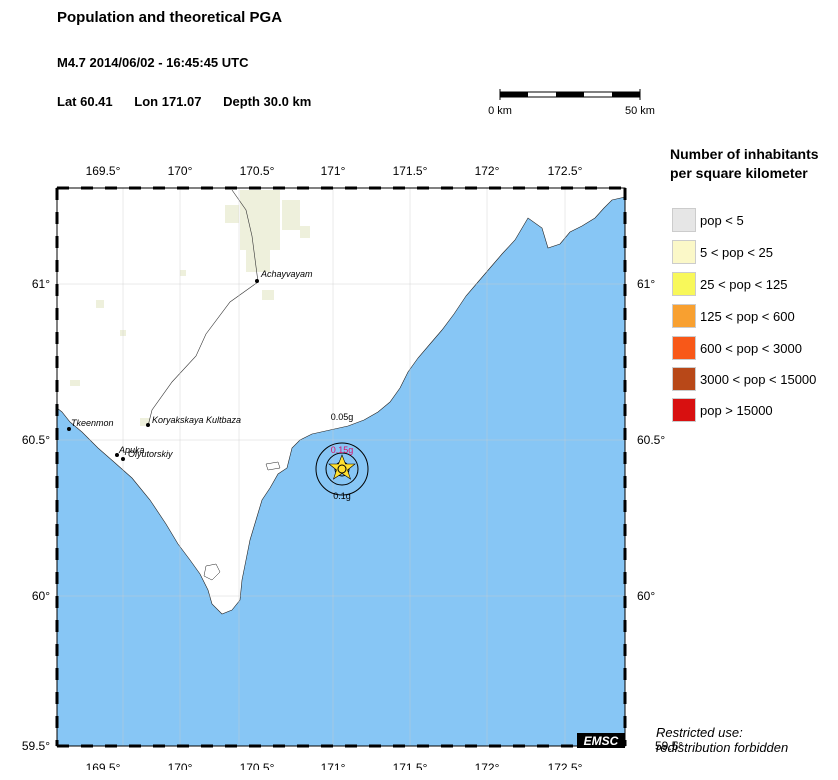 The image size is (838, 780). Describe the element at coordinates (410, 765) in the screenshot. I see `x-tick-bottom: 171.5°` at that location.